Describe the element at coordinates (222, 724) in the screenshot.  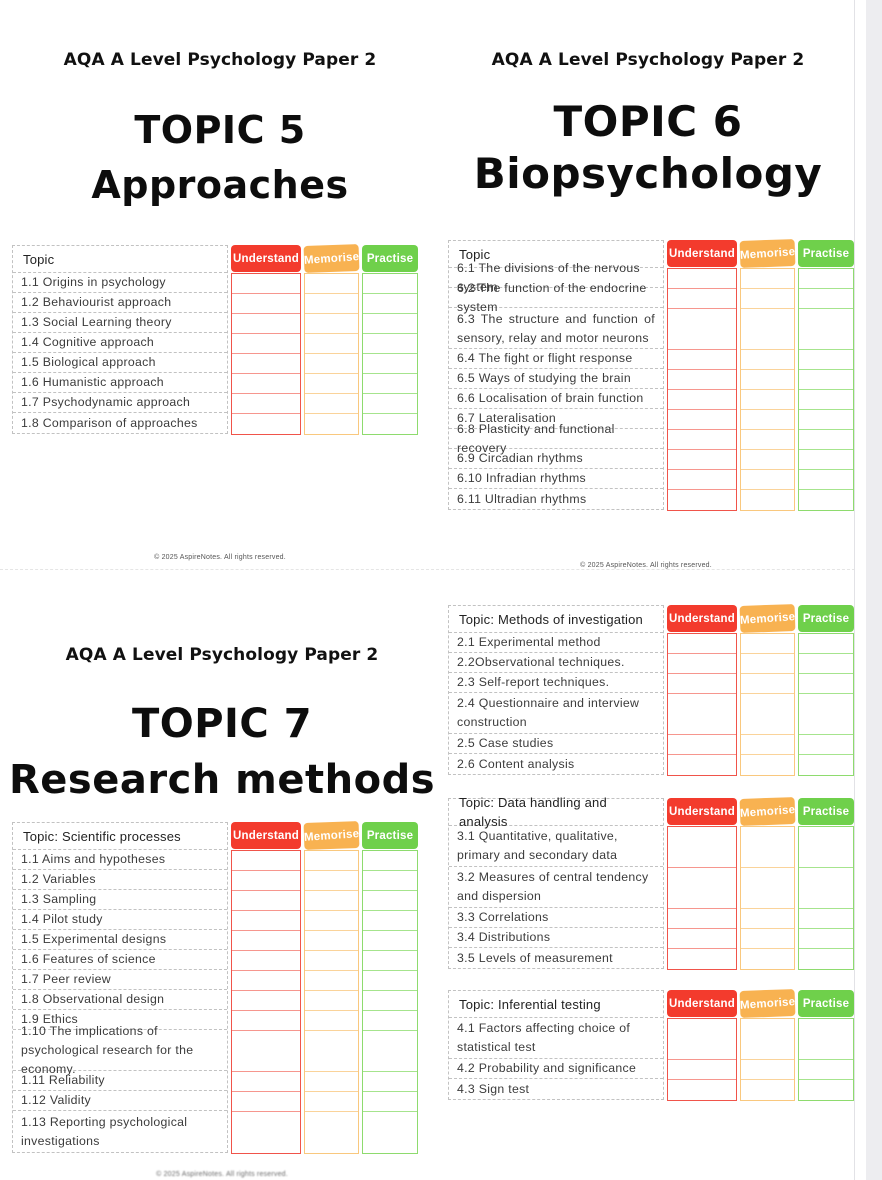
I see `topic7-title-line1: TOPIC 7` at that location.